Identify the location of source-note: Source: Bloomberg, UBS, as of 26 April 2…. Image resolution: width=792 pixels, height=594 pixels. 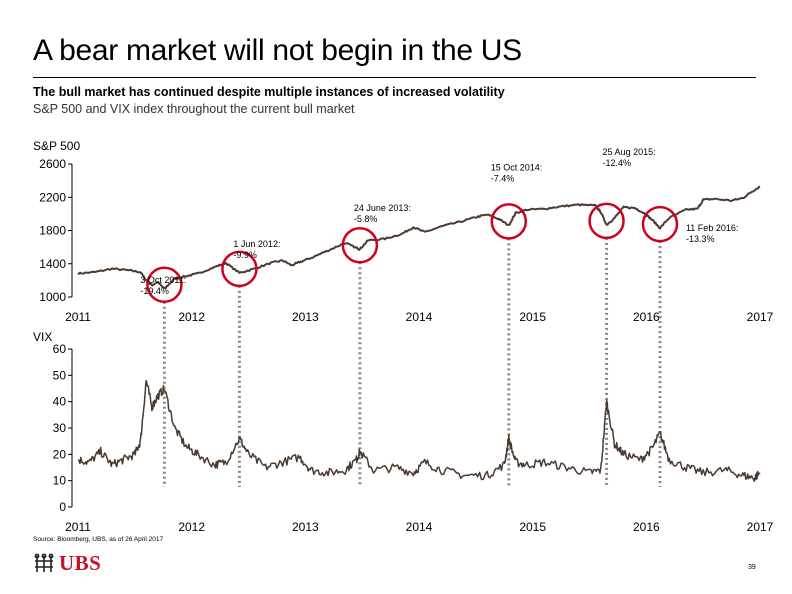
(98, 539).